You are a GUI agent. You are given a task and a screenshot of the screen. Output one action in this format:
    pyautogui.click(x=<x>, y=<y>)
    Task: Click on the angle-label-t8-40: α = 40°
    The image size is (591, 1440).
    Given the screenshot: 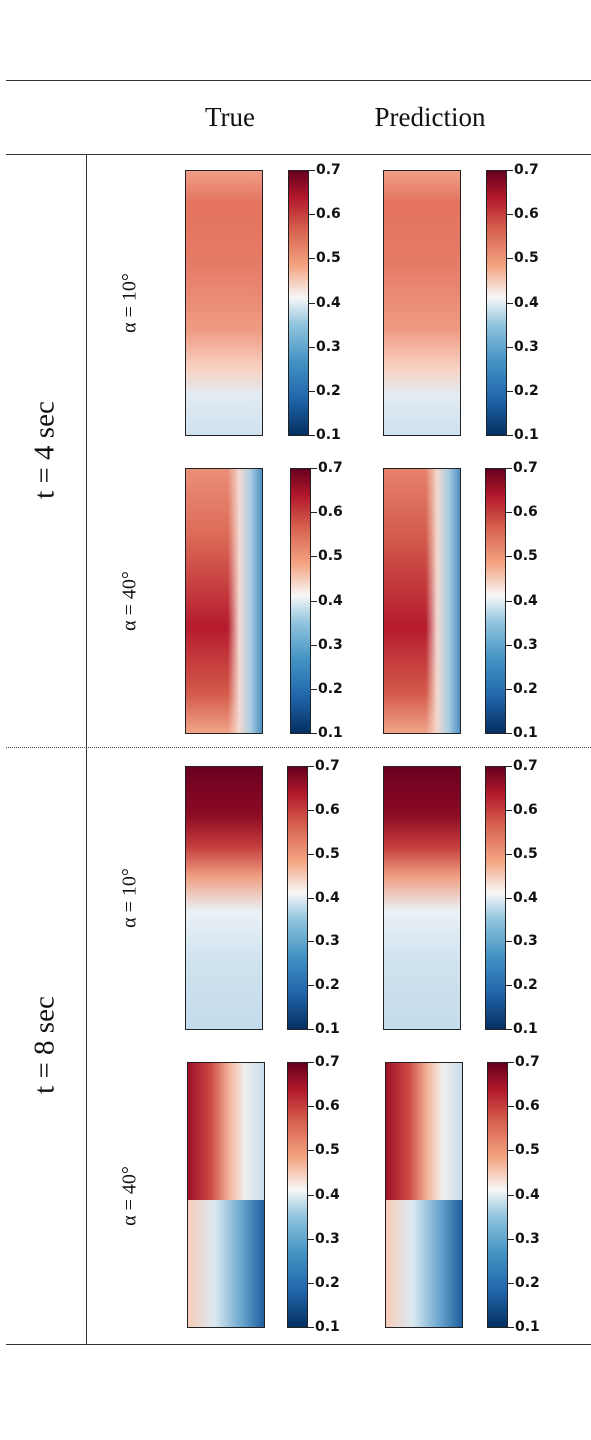 What is the action you would take?
    pyautogui.click(x=129, y=1196)
    